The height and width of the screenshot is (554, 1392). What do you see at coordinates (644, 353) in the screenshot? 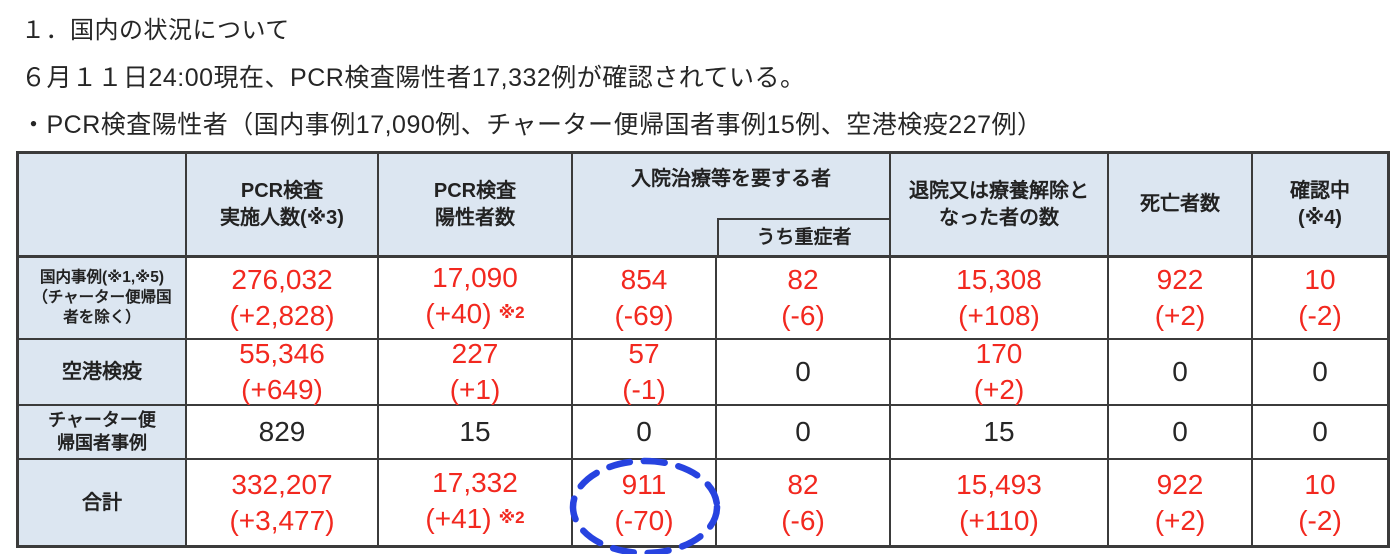
I see `cell-value: 57` at bounding box center [644, 353].